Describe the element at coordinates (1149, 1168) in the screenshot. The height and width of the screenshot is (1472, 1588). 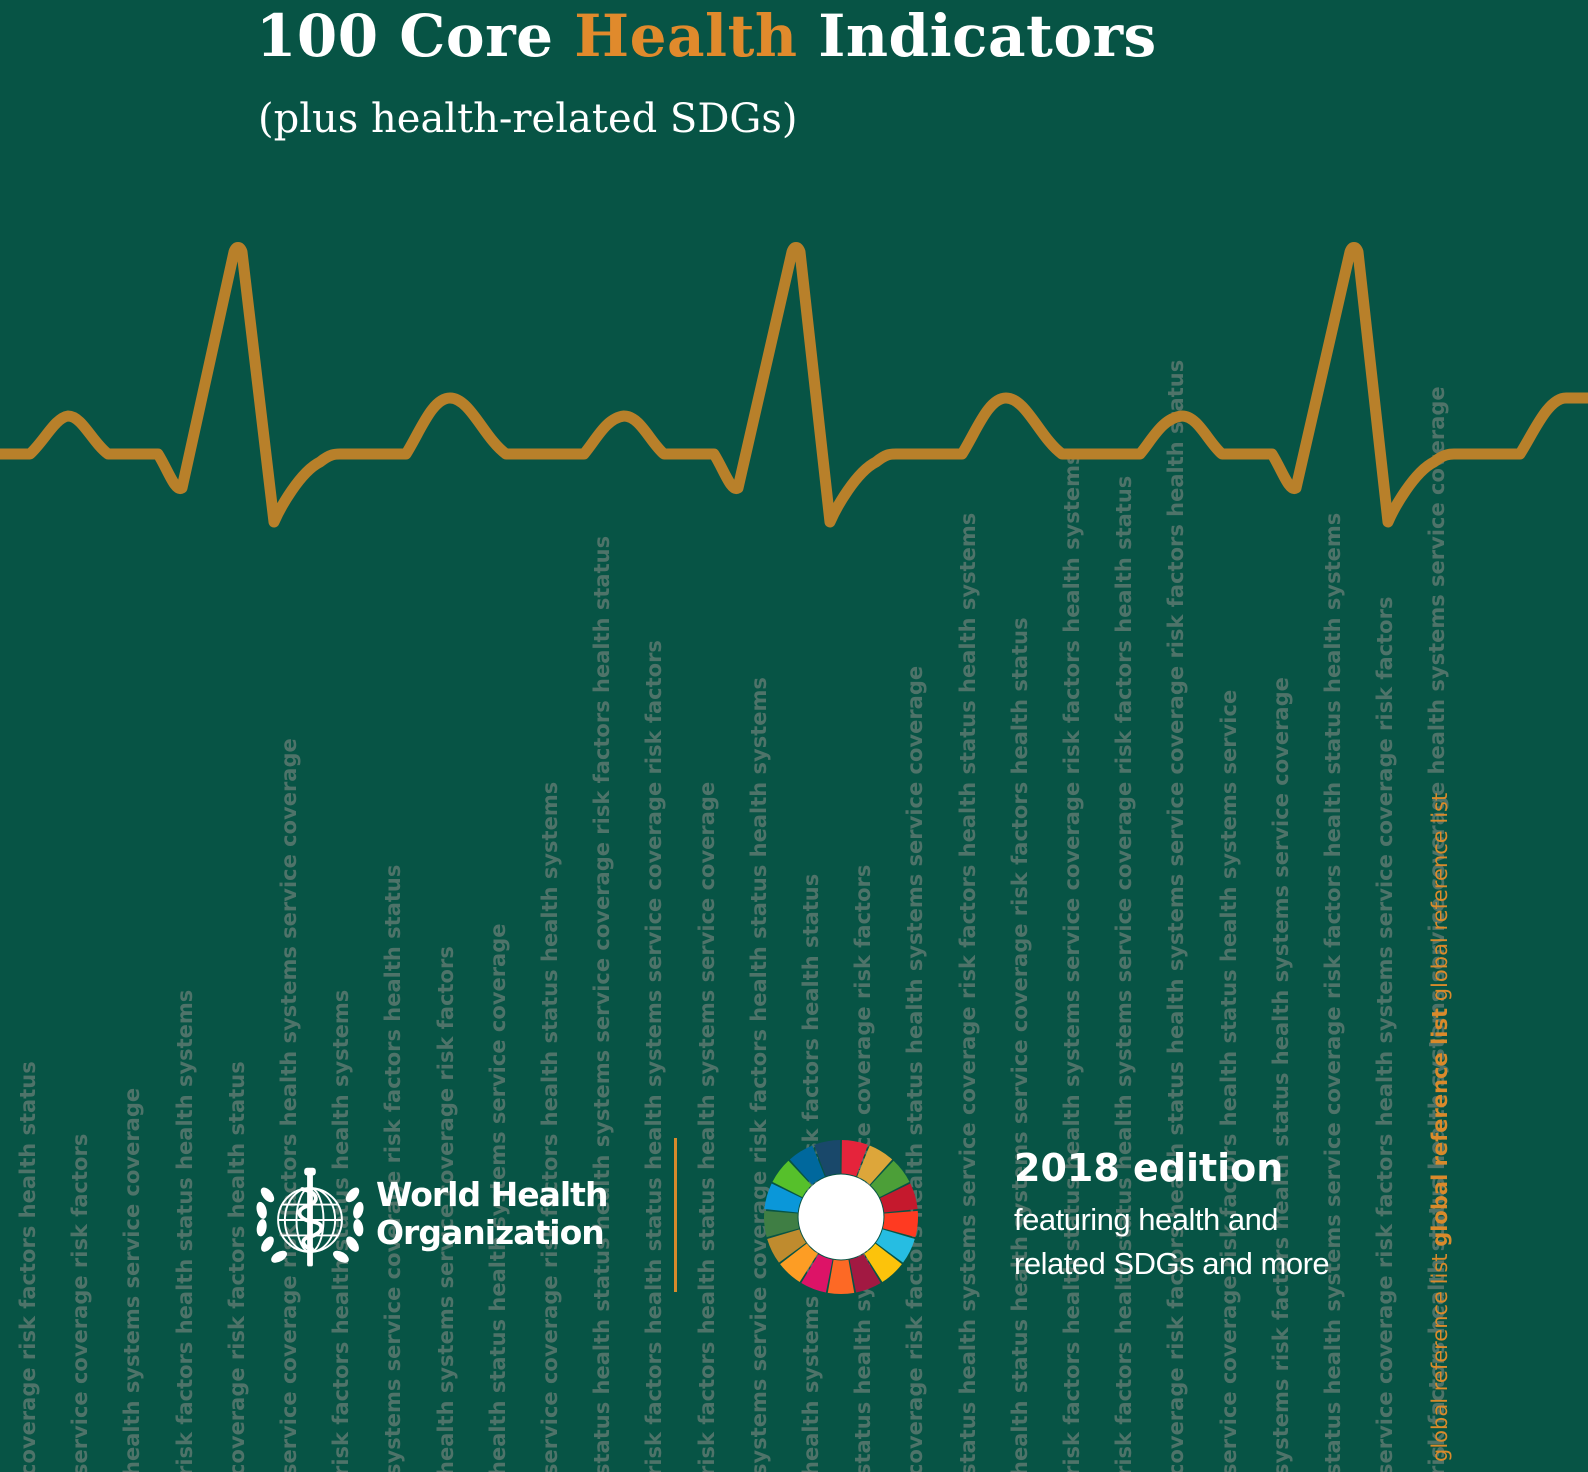
I see `edition-year: 2018 edition` at that location.